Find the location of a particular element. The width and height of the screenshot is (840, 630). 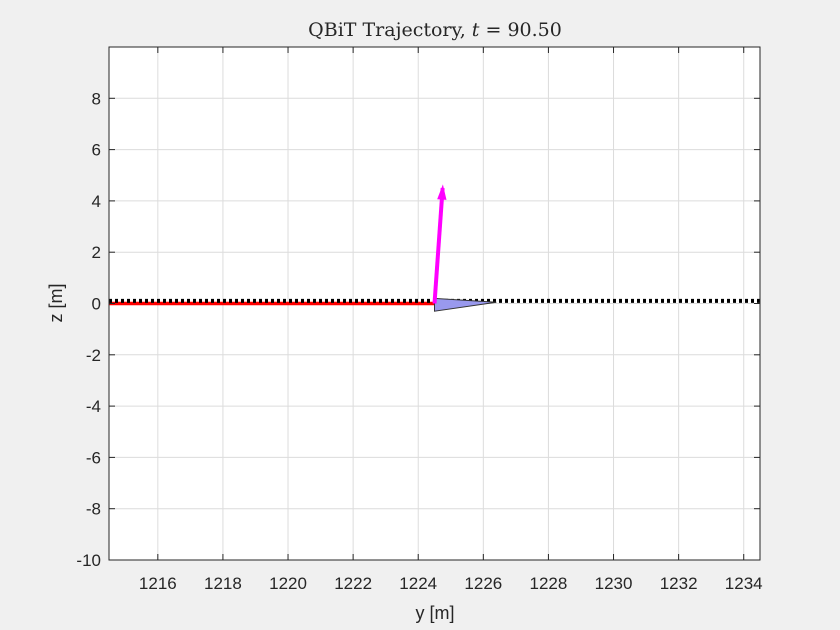

y-tick-label: -4 is located at coordinates (93, 406).